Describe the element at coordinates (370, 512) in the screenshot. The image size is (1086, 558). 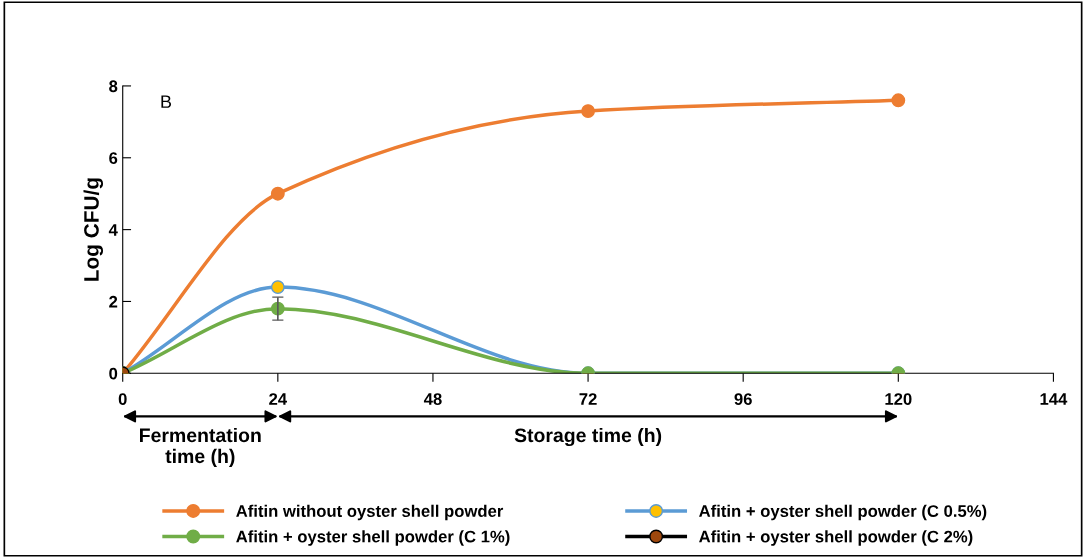
I see `legend-label: Afitin without oyster shell powder` at that location.